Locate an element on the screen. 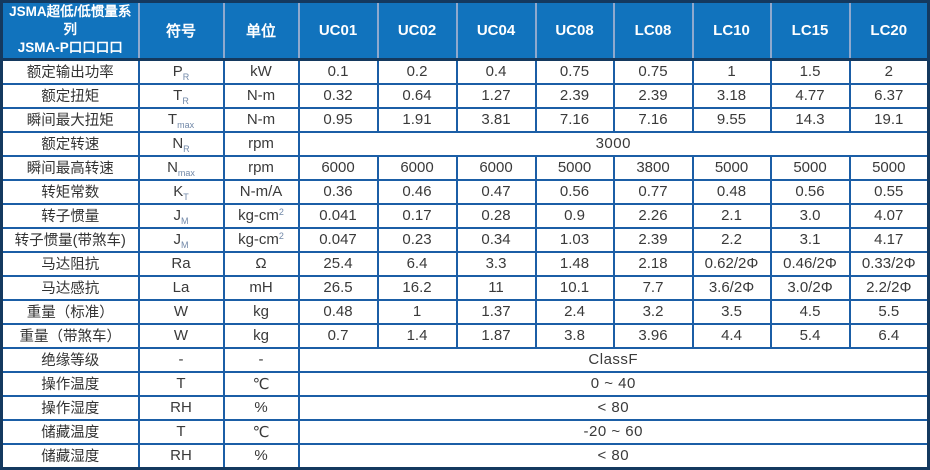  value-cell-spanning: -20 ~ 60 is located at coordinates (613, 431).